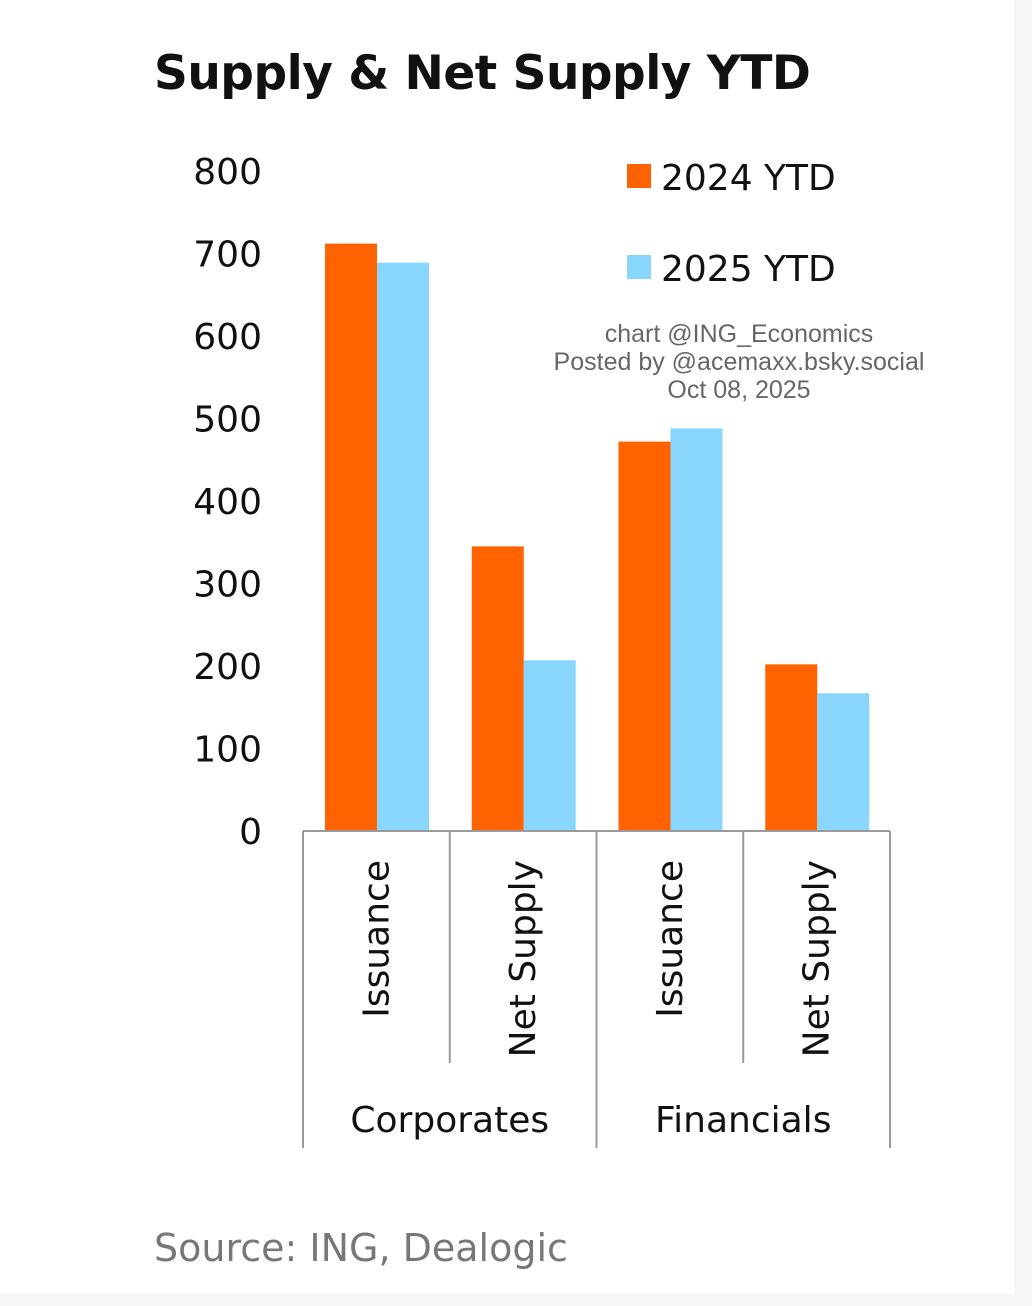 This screenshot has width=1032, height=1306. Describe the element at coordinates (516, 1300) in the screenshot. I see `frame-bottom` at that location.